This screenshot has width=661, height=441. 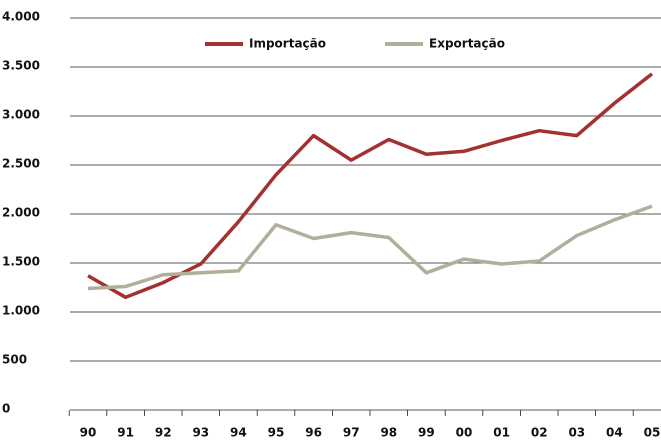 I want to click on legend-label: Exportação, so click(x=467, y=44).